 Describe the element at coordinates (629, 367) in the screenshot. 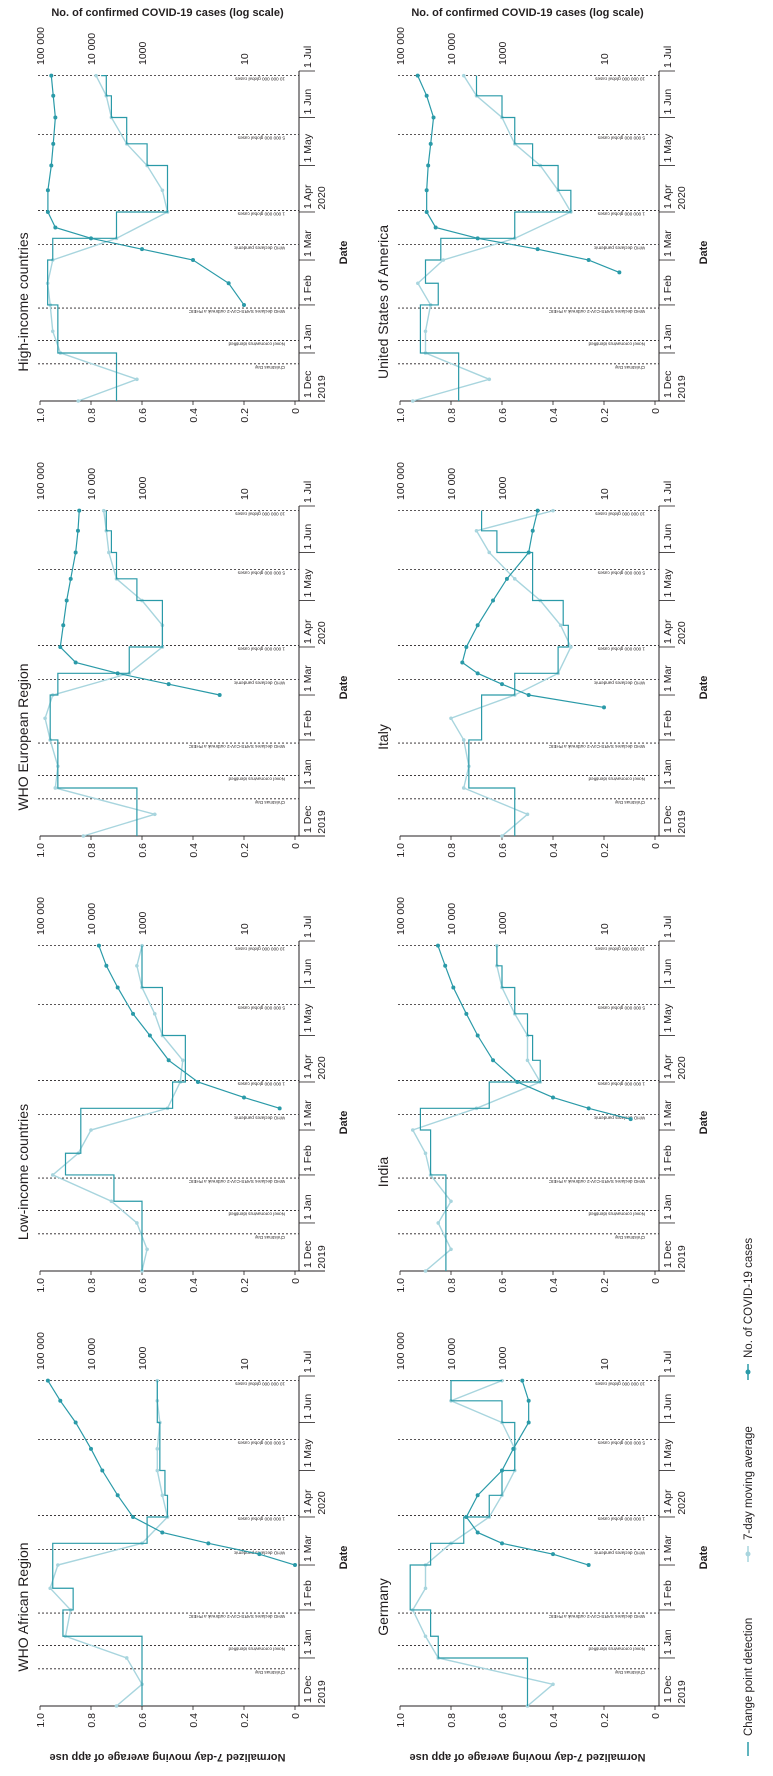

I see `event-label: Christmas Day` at that location.